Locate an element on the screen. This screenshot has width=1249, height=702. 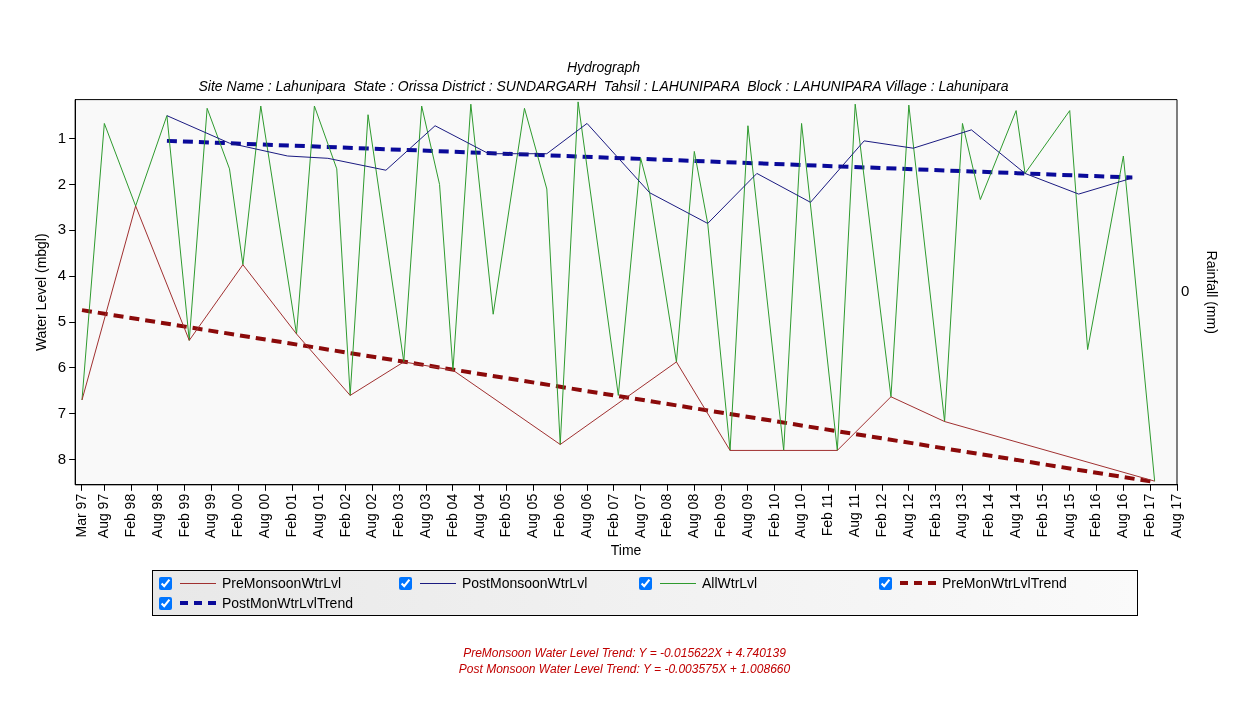
x-tick-label: Feb 17 is located at coordinates (1149, 515).